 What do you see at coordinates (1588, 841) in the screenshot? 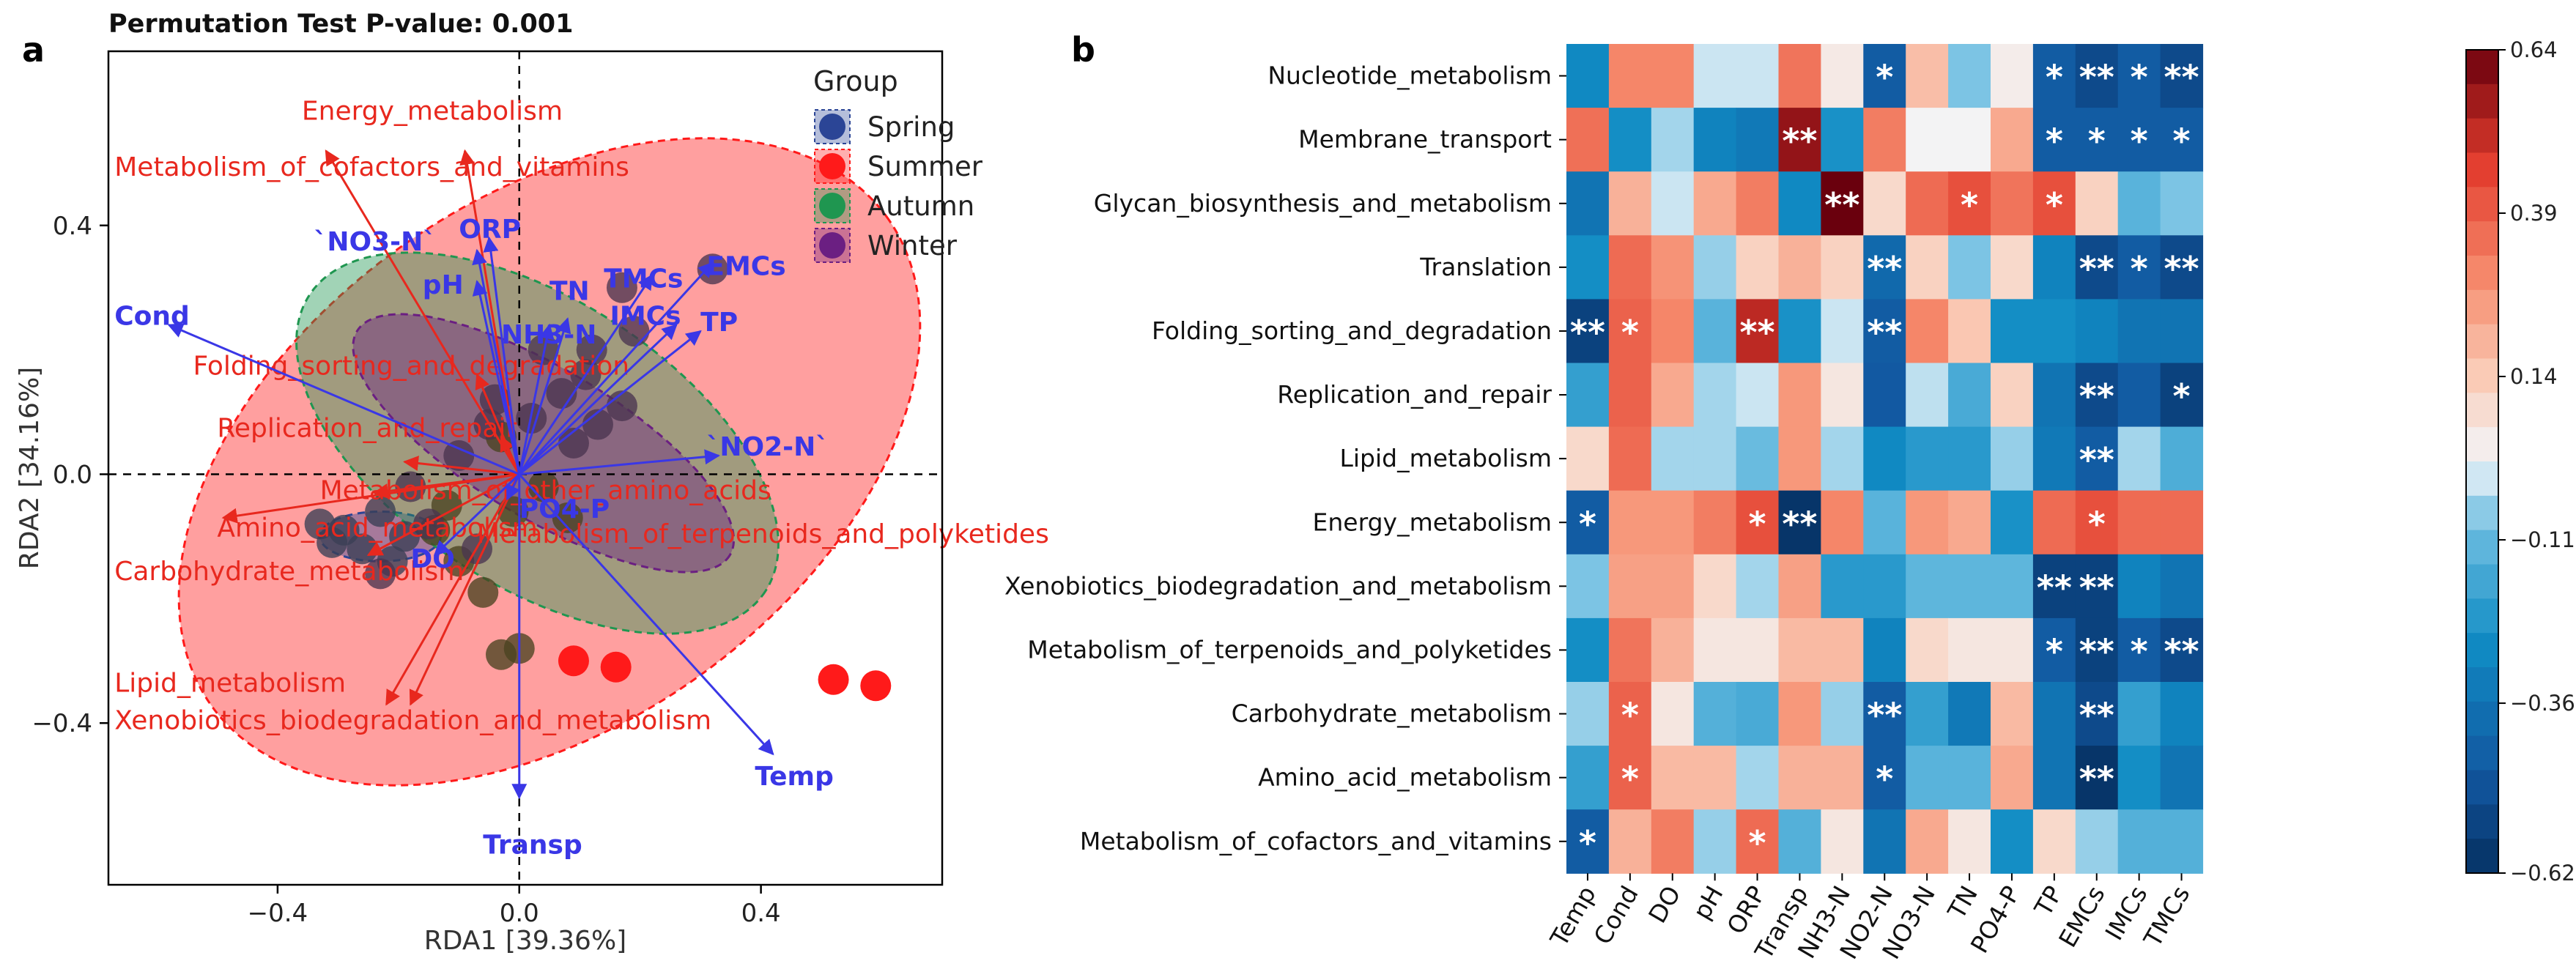
I see `cell-metabolism-of-cofactors-and-vitamins-temp` at bounding box center [1588, 841].